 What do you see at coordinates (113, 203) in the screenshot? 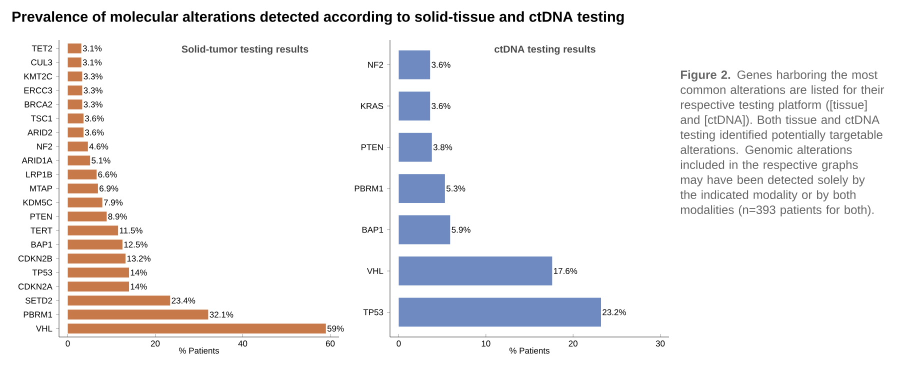
I see `data-label: 7.9%` at bounding box center [113, 203].